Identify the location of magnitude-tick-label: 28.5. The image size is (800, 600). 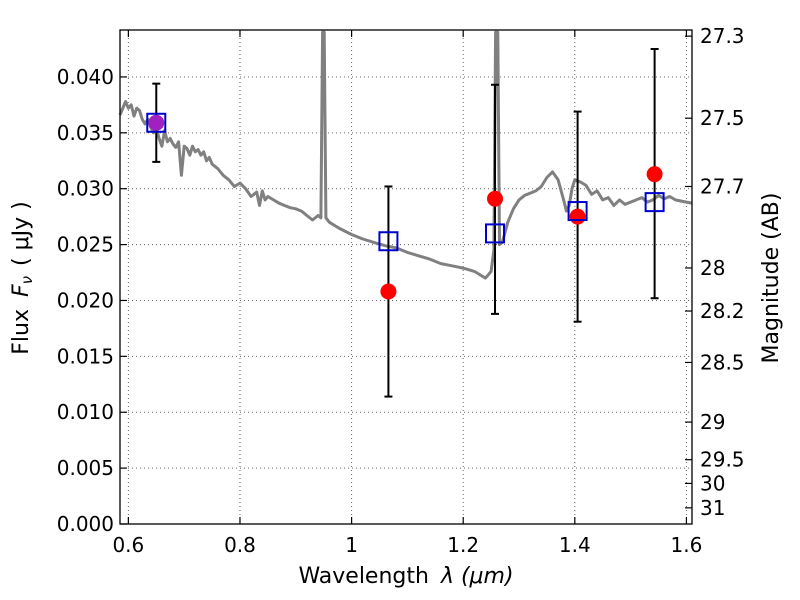
(722, 362).